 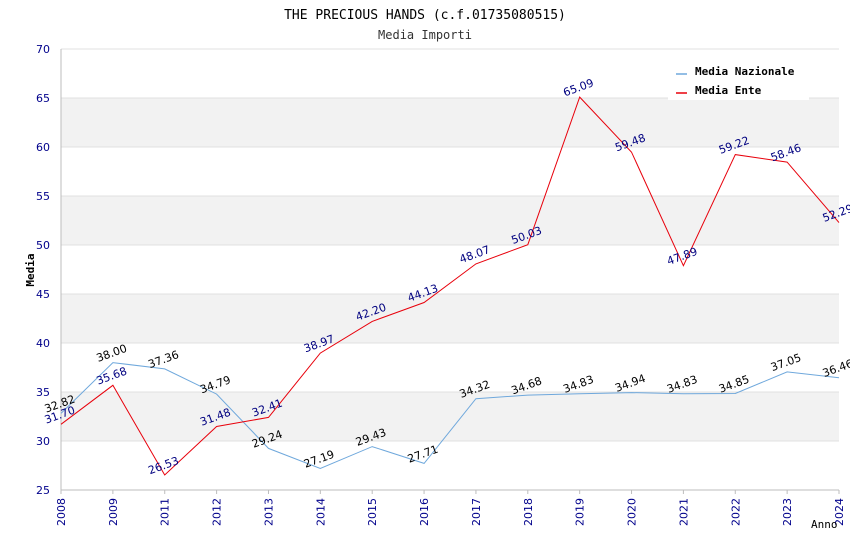 I want to click on legend-label: Media Ente, so click(x=728, y=90).